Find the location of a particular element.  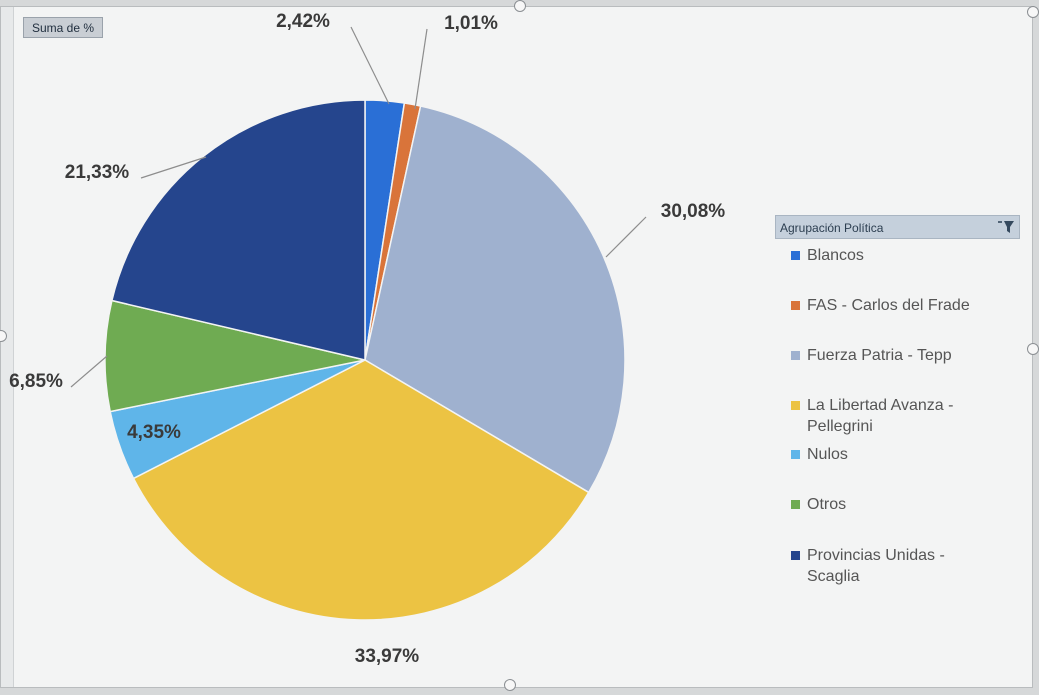

spreadsheet-edge is located at coordinates (7, 347).